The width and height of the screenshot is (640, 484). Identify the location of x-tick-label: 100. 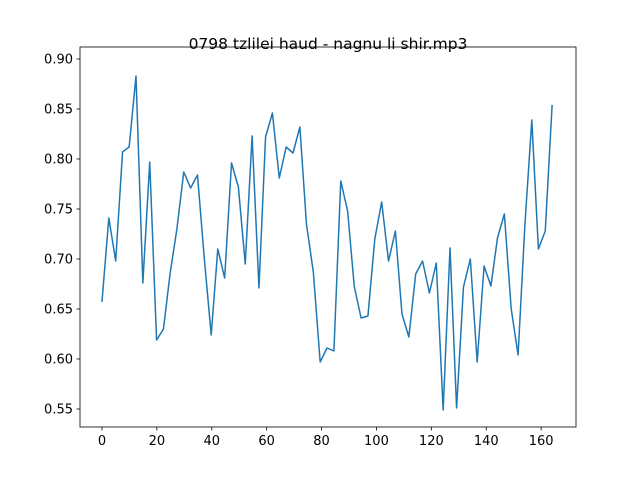
(376, 441).